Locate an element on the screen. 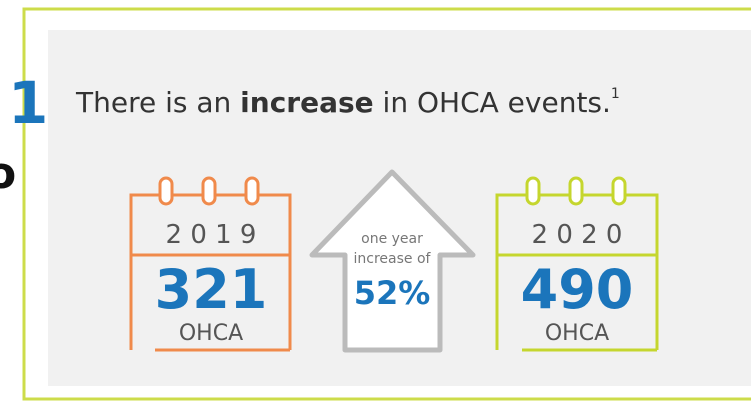 This screenshot has height=403, width=751. edge-letter: o is located at coordinates (8, 173).